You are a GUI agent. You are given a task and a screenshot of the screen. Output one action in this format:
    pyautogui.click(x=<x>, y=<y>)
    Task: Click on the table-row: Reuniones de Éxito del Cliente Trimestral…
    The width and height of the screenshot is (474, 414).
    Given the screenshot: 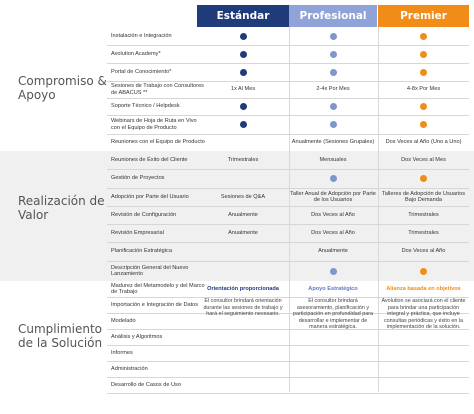 What is the action you would take?
    pyautogui.click(x=288, y=160)
    